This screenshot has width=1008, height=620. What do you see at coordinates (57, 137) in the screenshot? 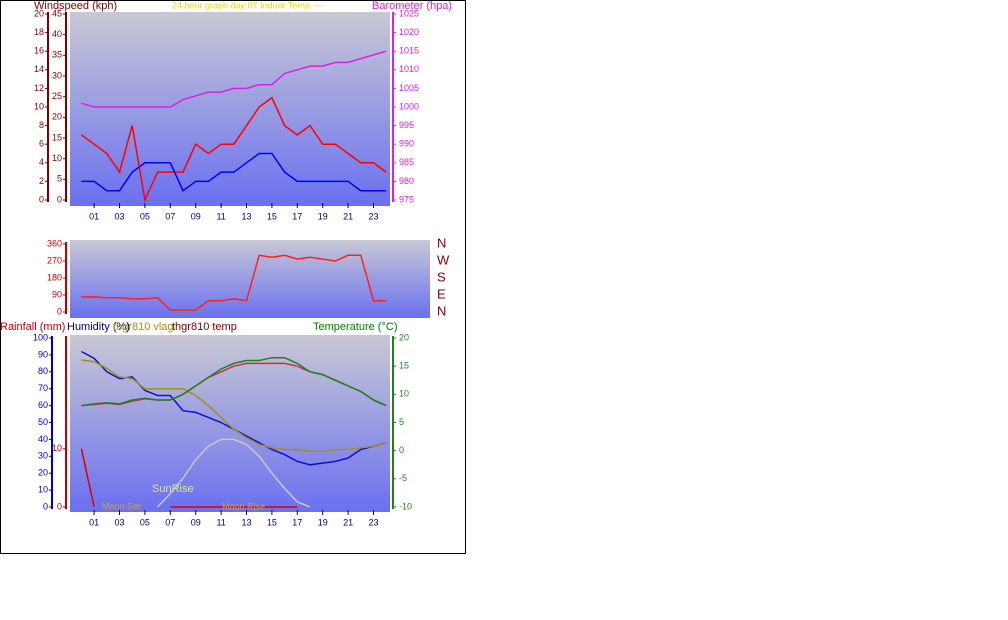
I see `y3-tick-label: 15` at bounding box center [57, 137].